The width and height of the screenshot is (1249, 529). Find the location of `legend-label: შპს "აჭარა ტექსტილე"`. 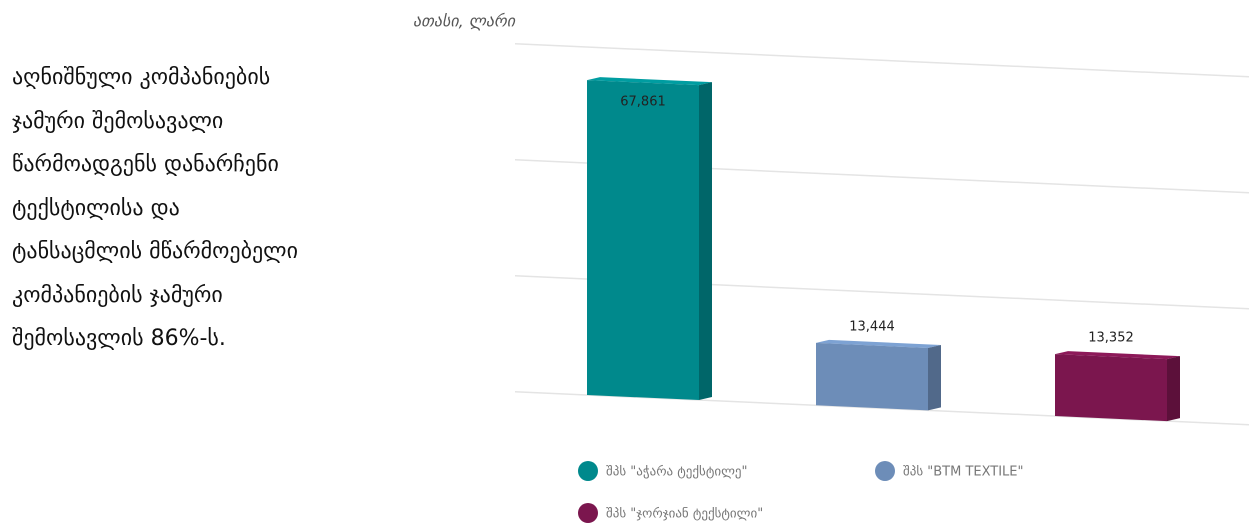

legend-label: შპს "აჭარა ტექსტილე" is located at coordinates (677, 472).